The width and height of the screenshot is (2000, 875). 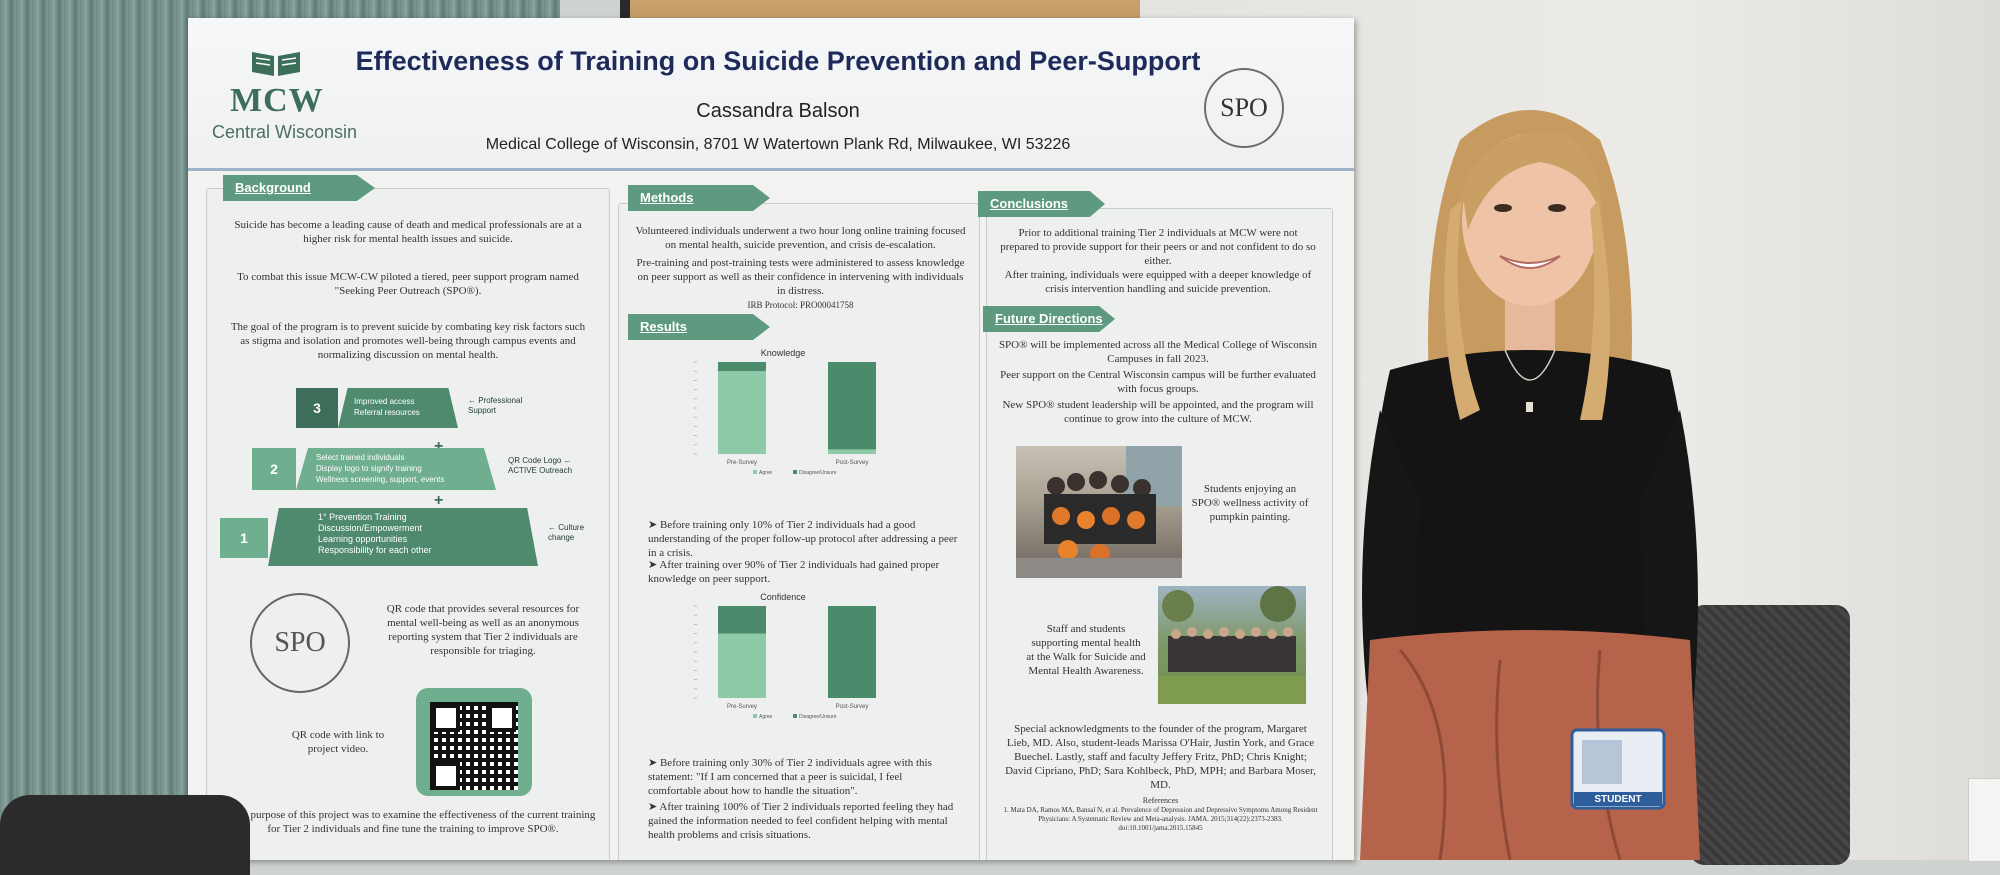 I want to click on chair-left, so click(x=125, y=835).